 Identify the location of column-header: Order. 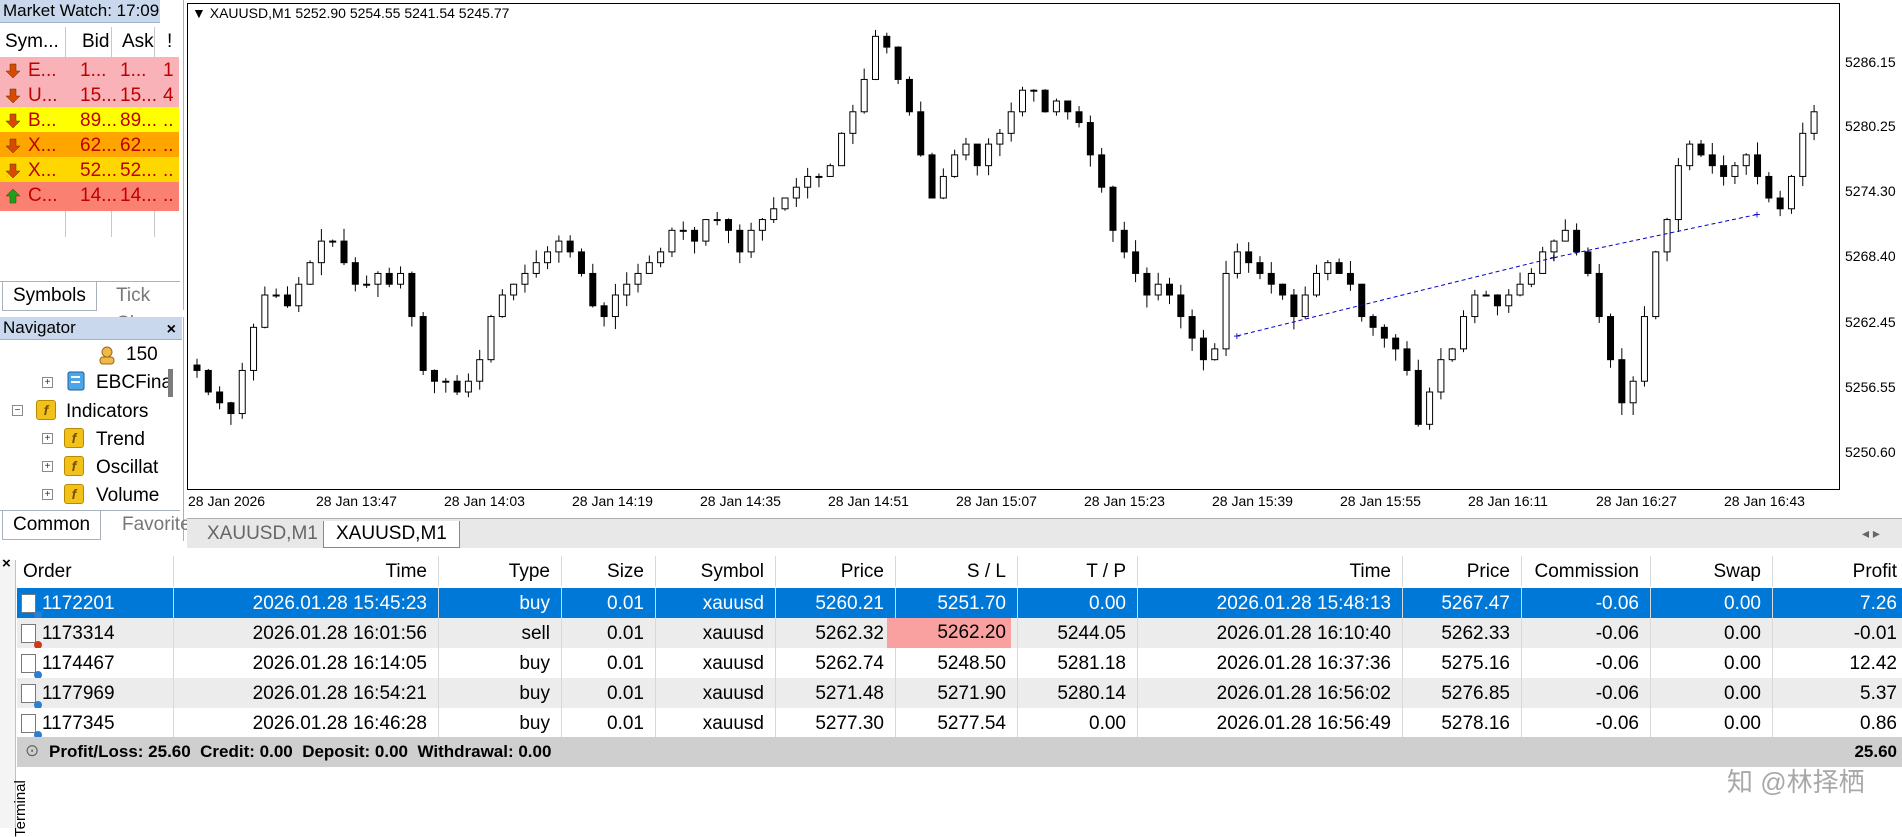
(47, 571).